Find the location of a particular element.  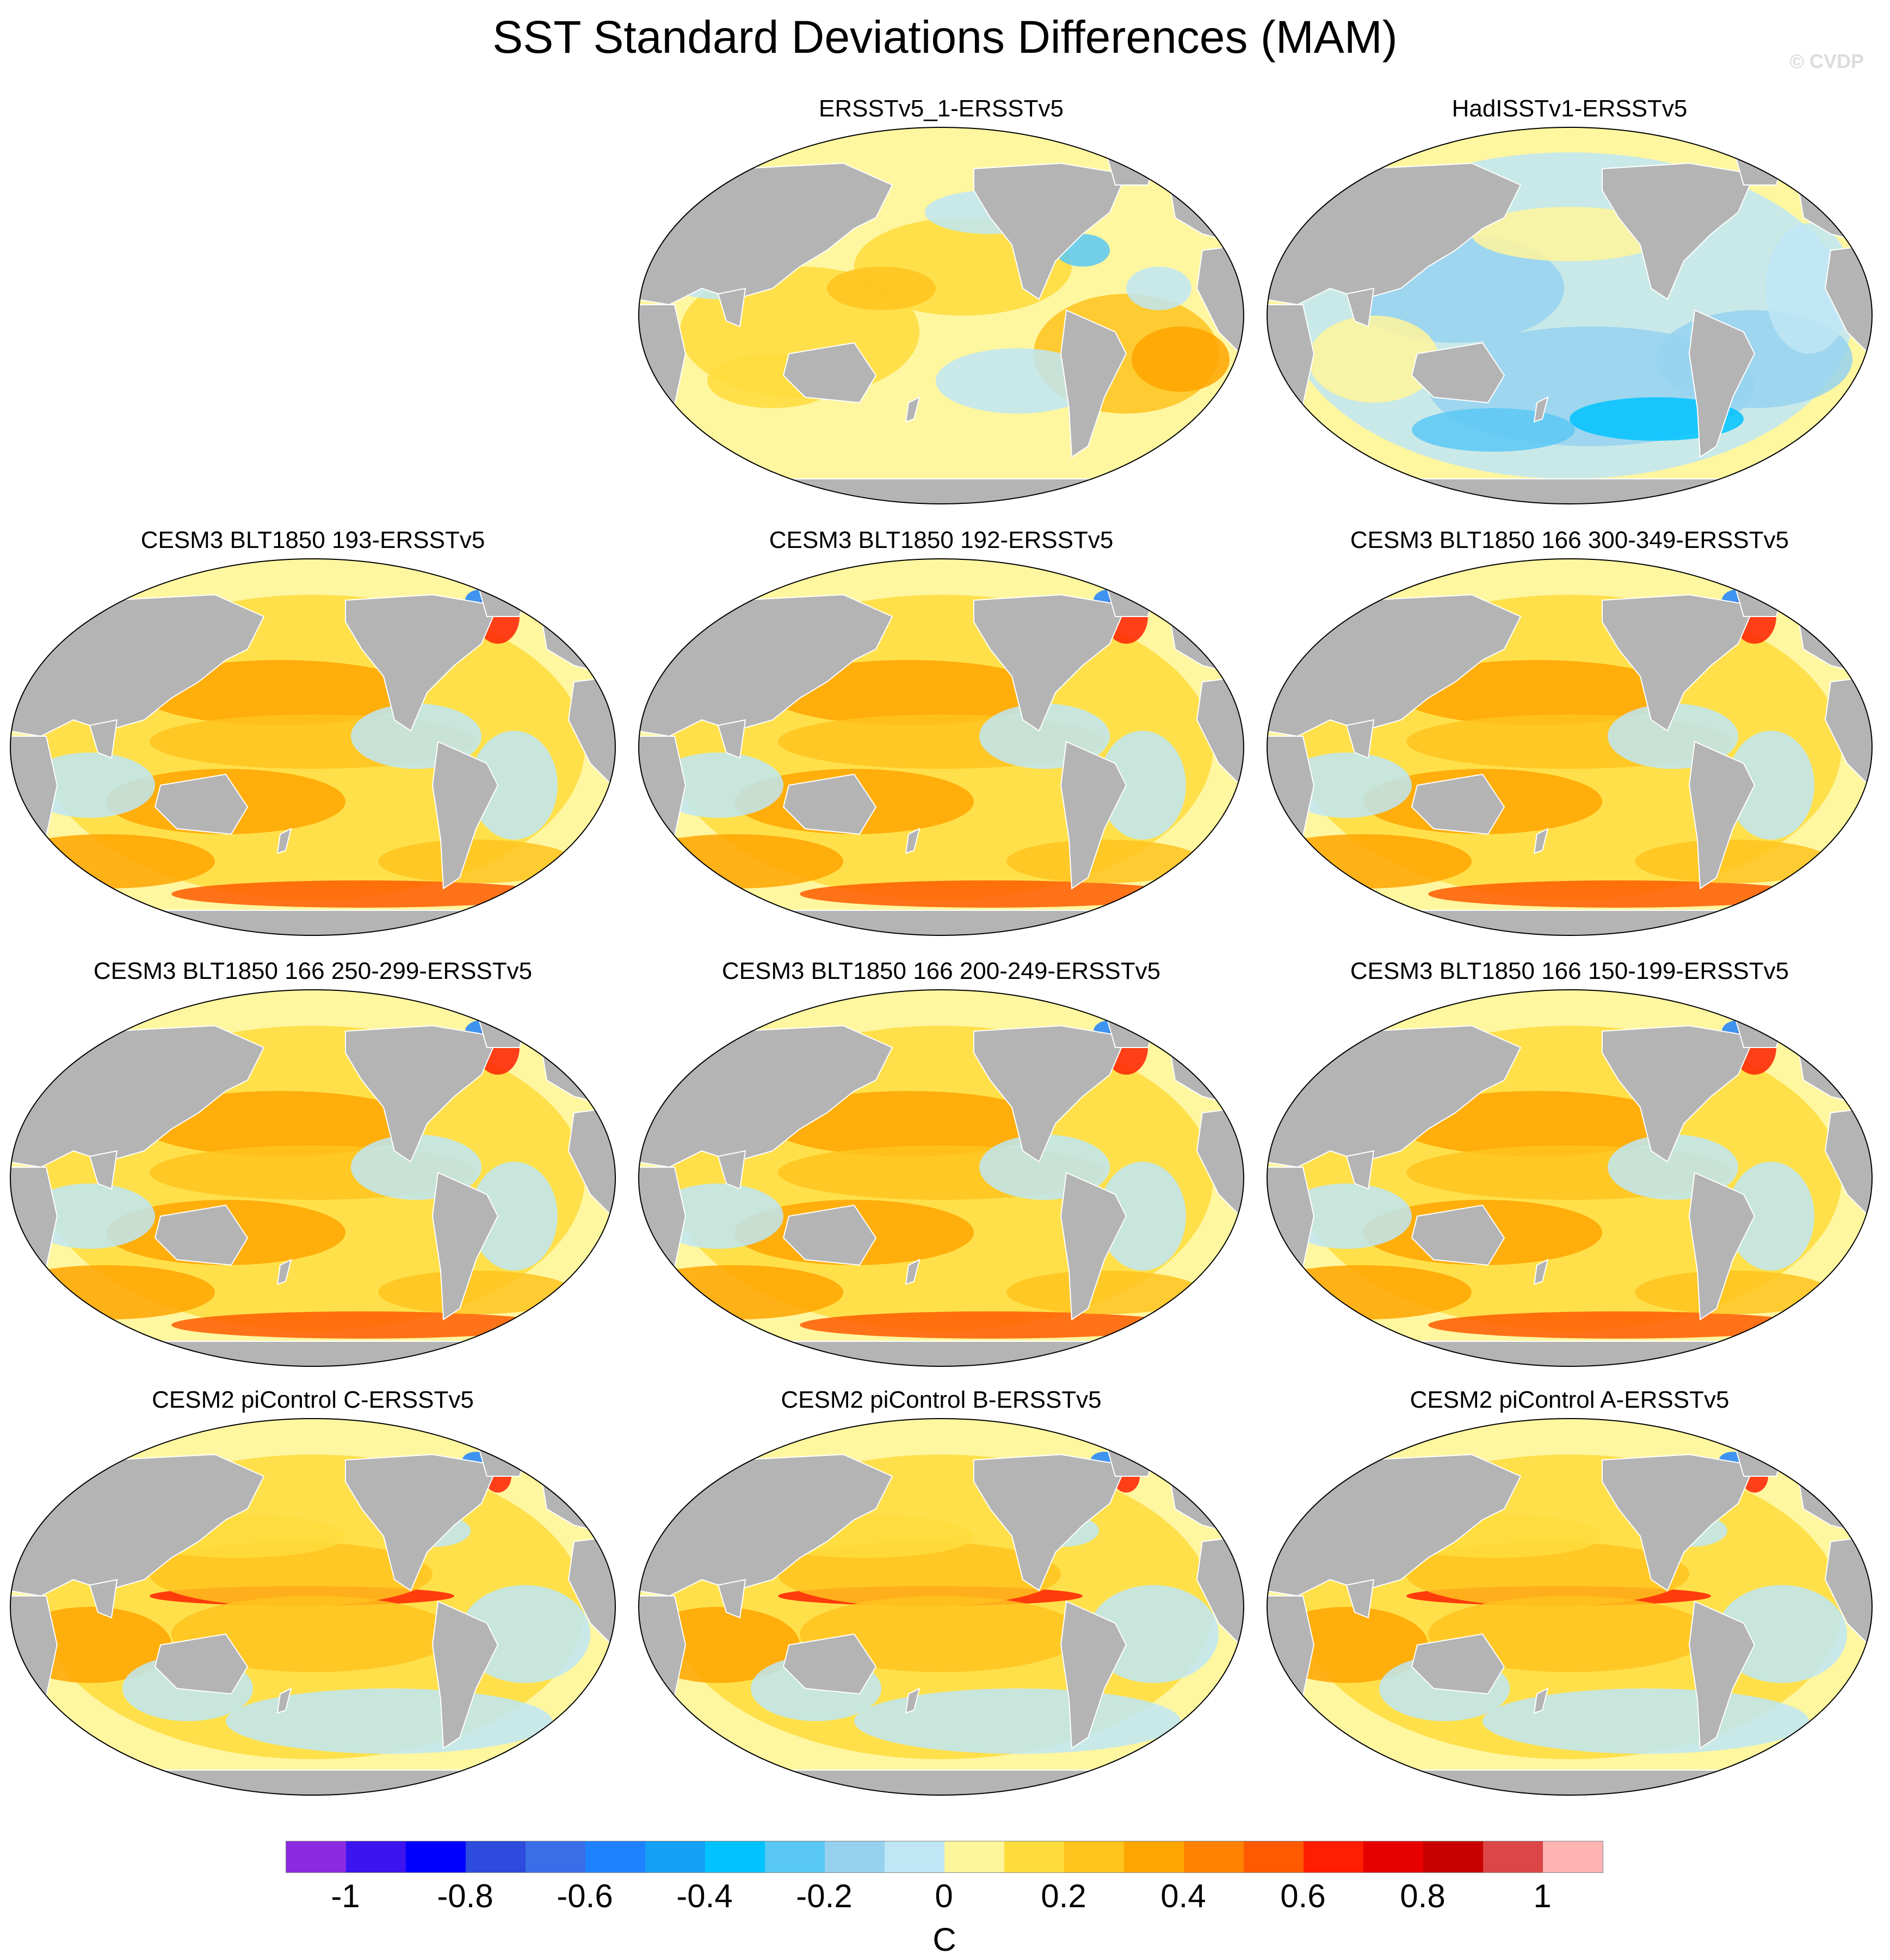

panel-title: CESM3 BLT1850 166 300-349-ERSSTv5 is located at coordinates (1569, 540).